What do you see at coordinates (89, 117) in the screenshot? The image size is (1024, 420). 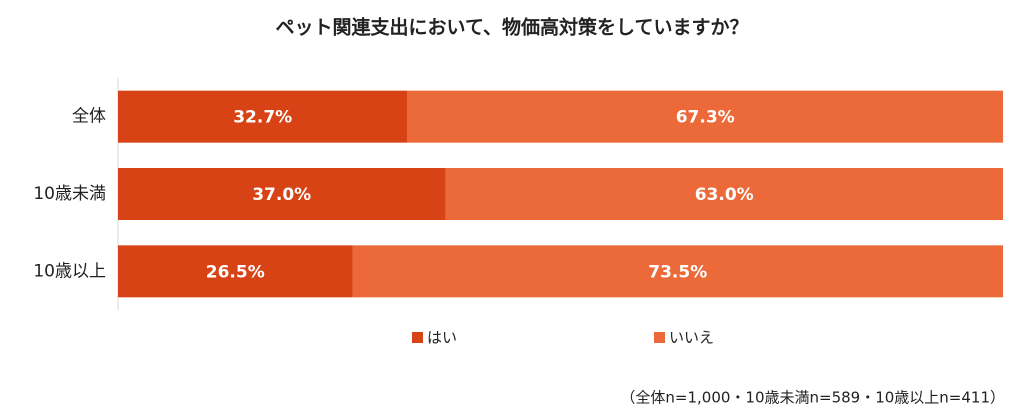 I see `y-tick-label: 全体` at bounding box center [89, 117].